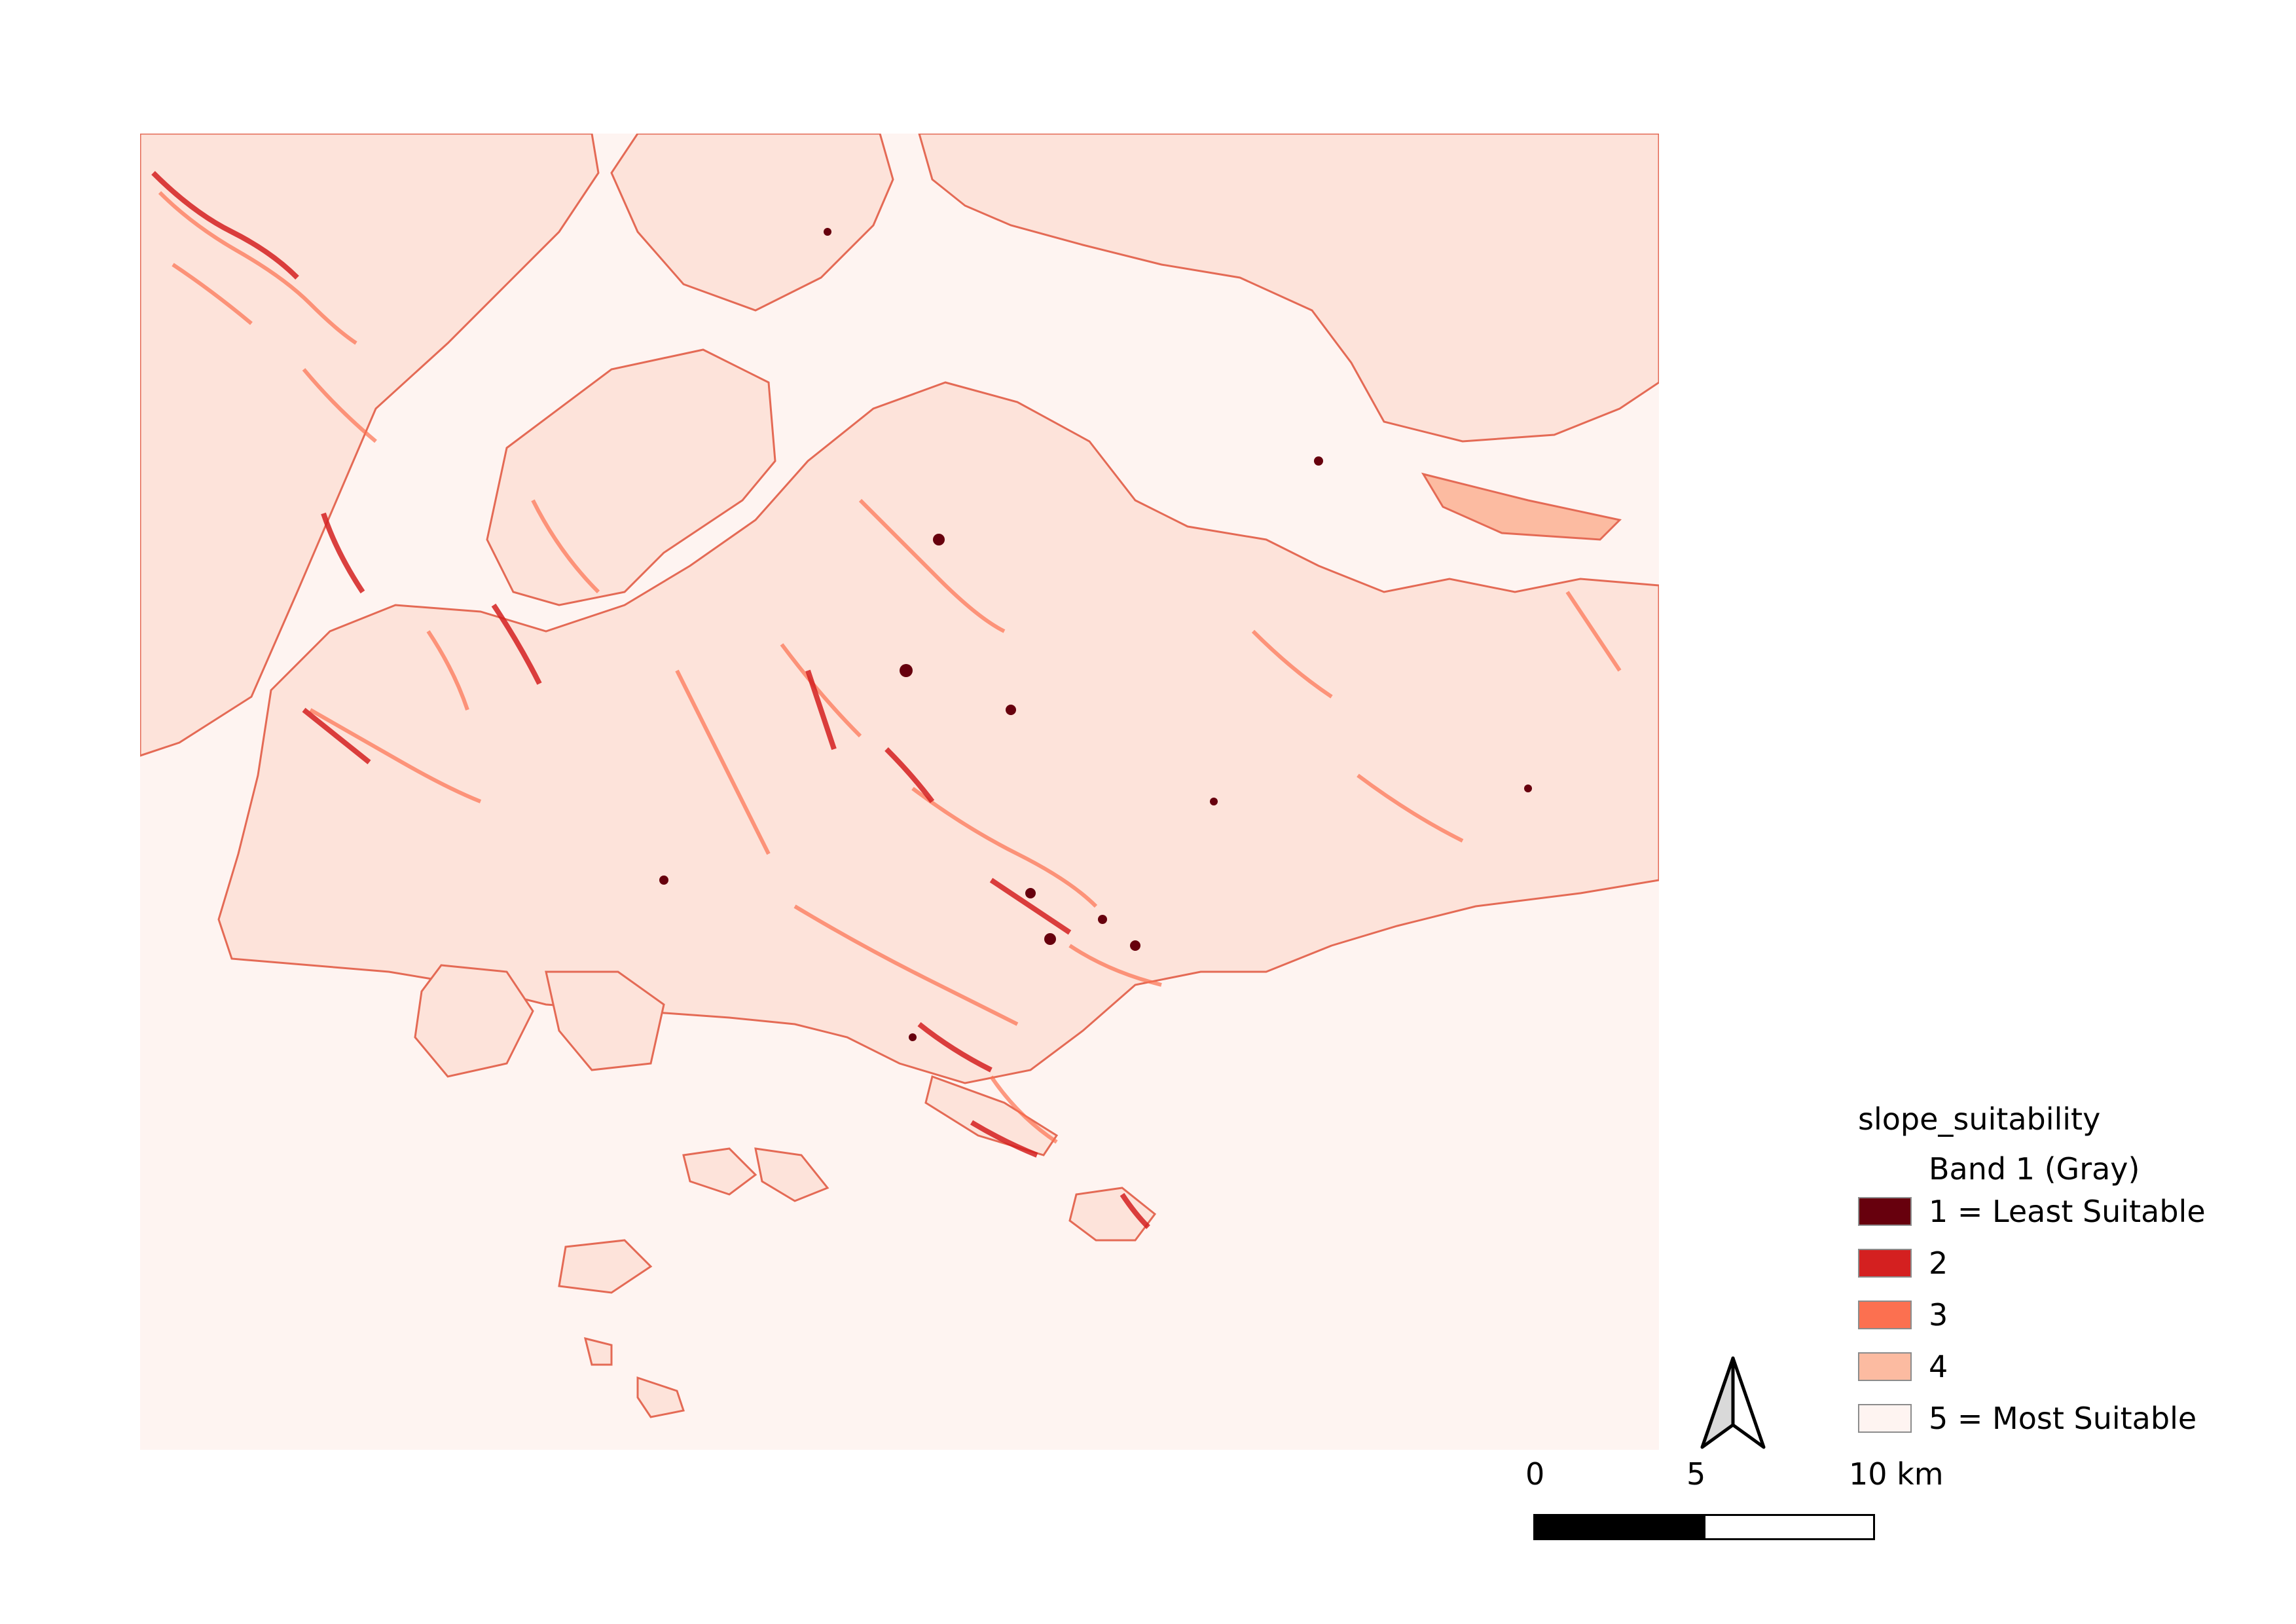 The image size is (2296, 1624). I want to click on legend-item: 1 = Least Suitable, so click(2054, 1211).